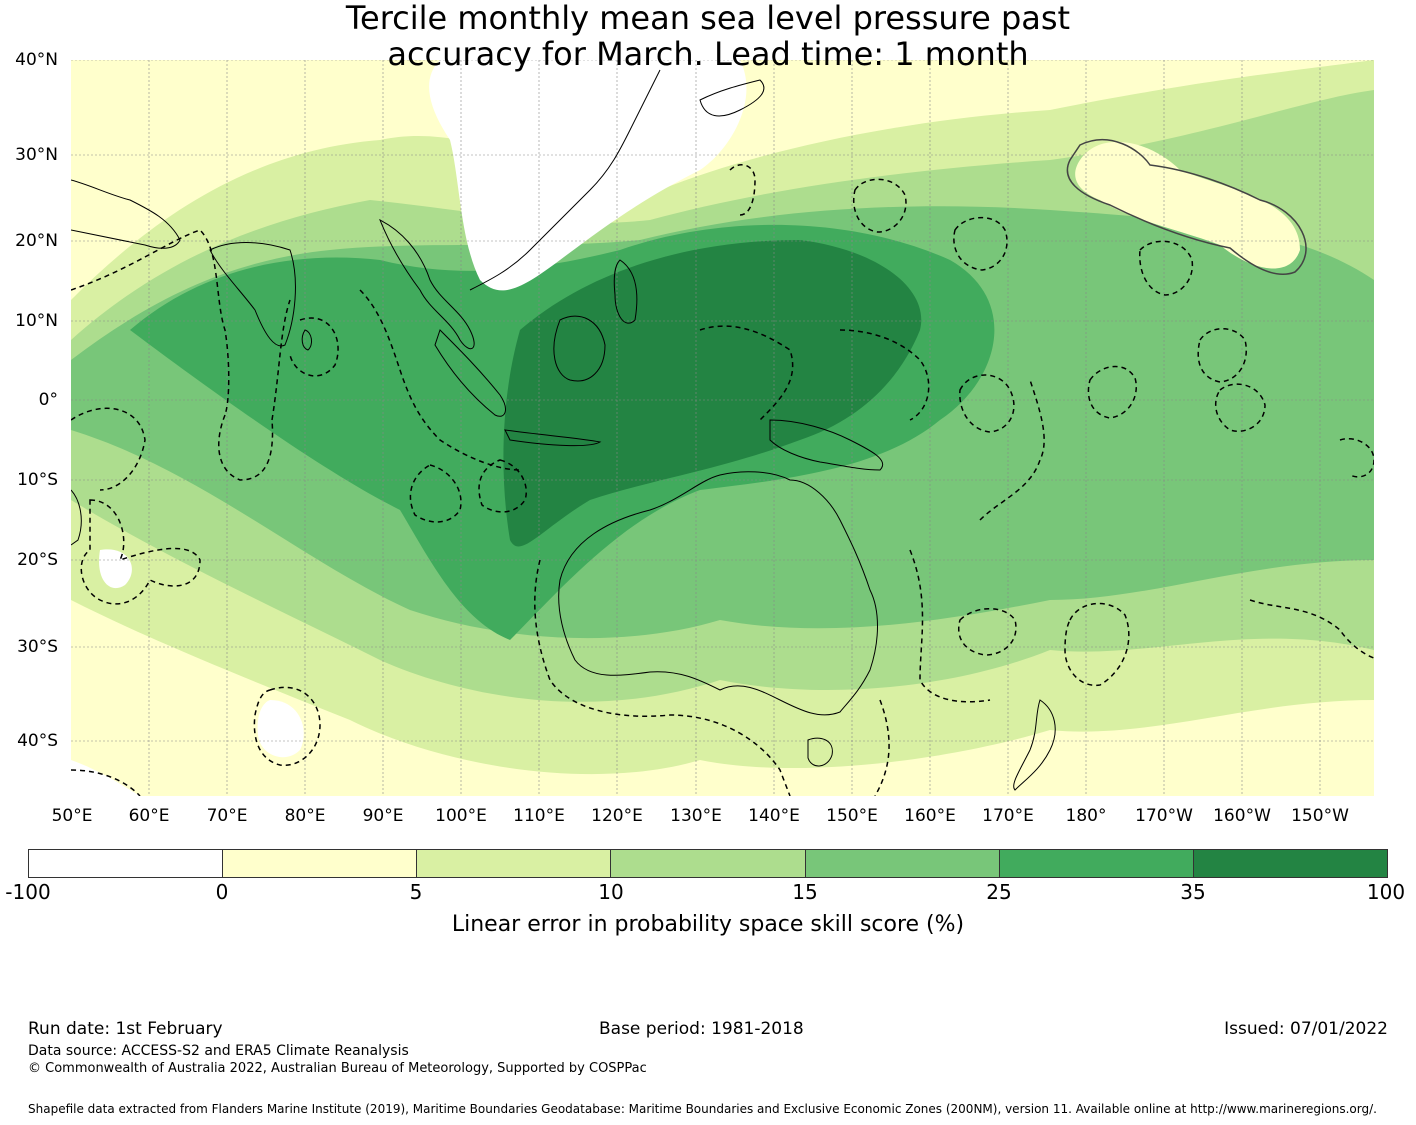 Image resolution: width=1416 pixels, height=1125 pixels. Describe the element at coordinates (37, 741) in the screenshot. I see `lat-label: 40°S` at that location.